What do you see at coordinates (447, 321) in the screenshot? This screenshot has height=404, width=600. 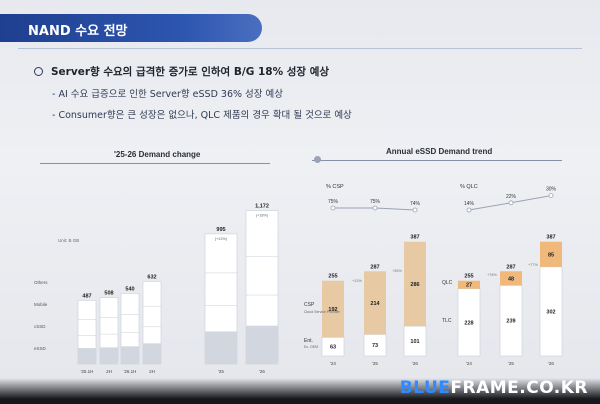 I see `qlc-legend-tlc: TLC` at bounding box center [447, 321].